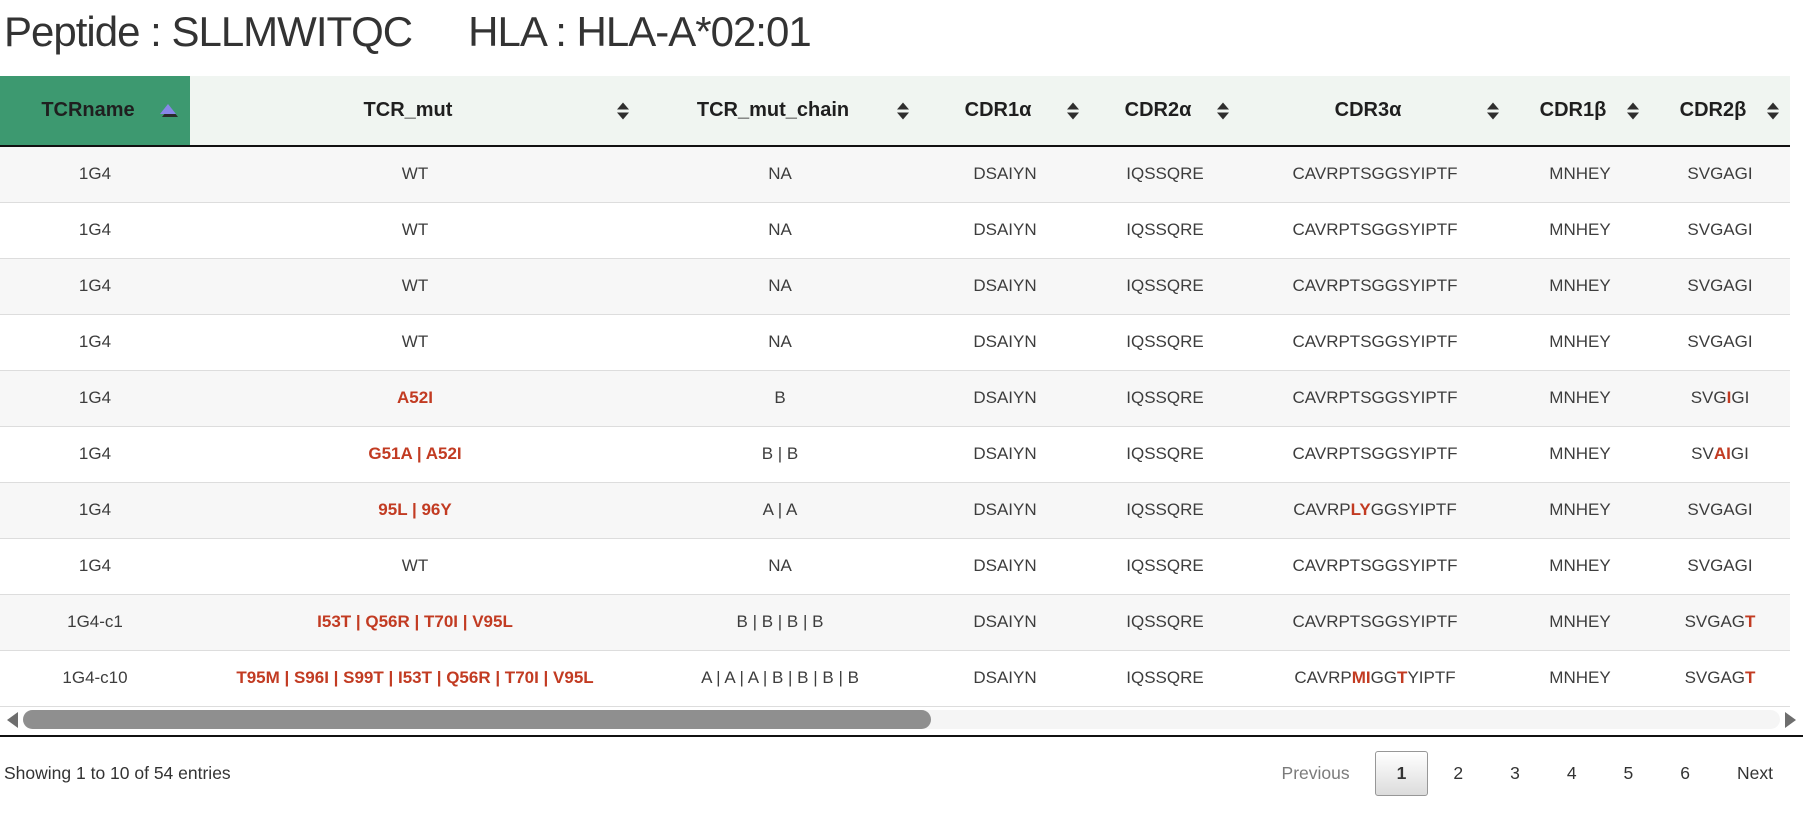 The image size is (1803, 834). Describe the element at coordinates (903, 32) in the screenshot. I see `page-title: Peptide : SLLMWITQC HLA : HLA-A*02:01` at that location.